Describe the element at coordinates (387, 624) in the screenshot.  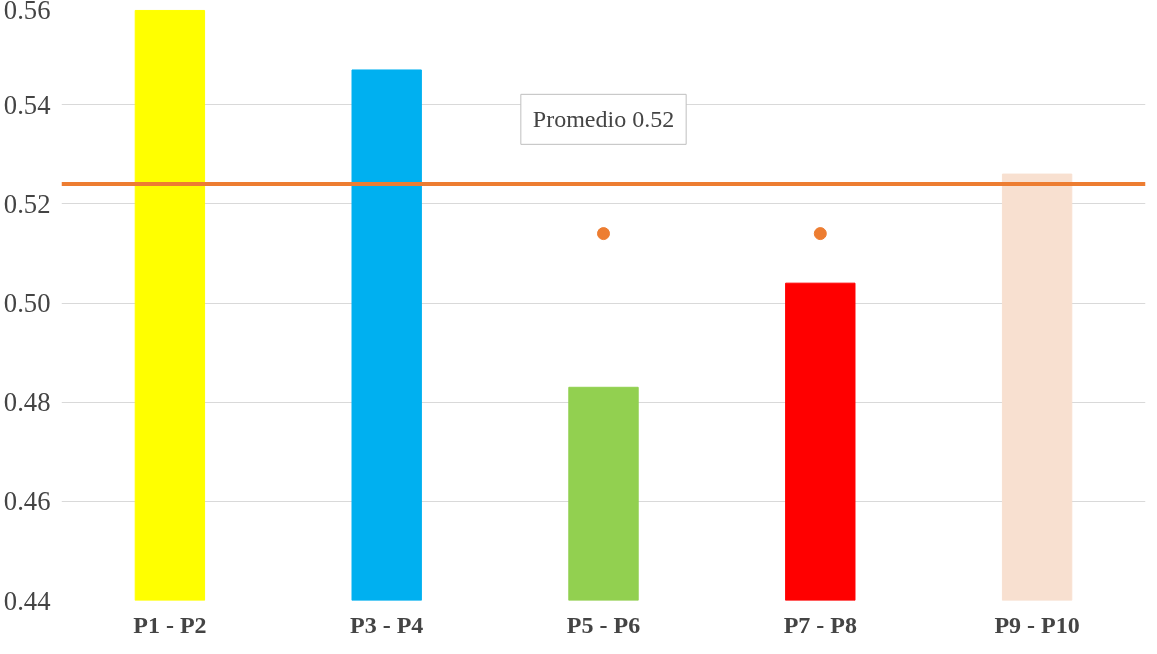
I see `x-tick-label: P3 - P4` at that location.